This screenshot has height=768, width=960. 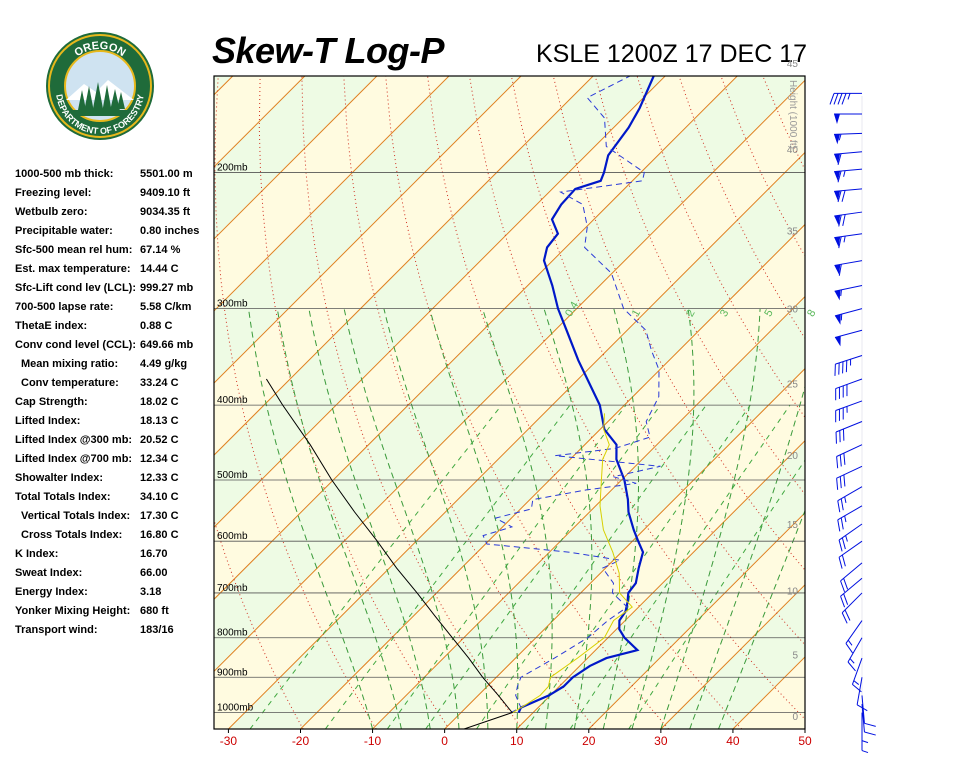 I want to click on stat-value: 16.80 C, so click(x=159, y=535).